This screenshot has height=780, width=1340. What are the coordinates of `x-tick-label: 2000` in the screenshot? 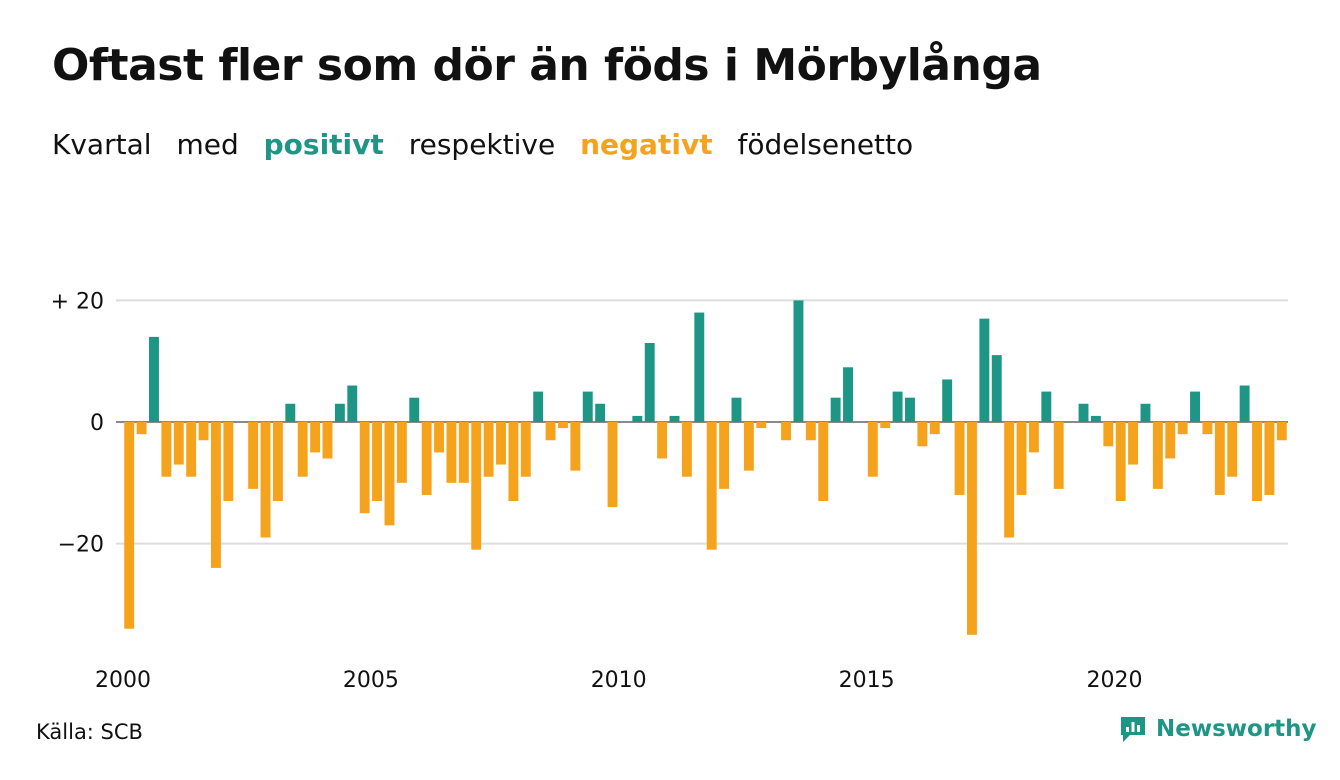 It's located at (123, 680).